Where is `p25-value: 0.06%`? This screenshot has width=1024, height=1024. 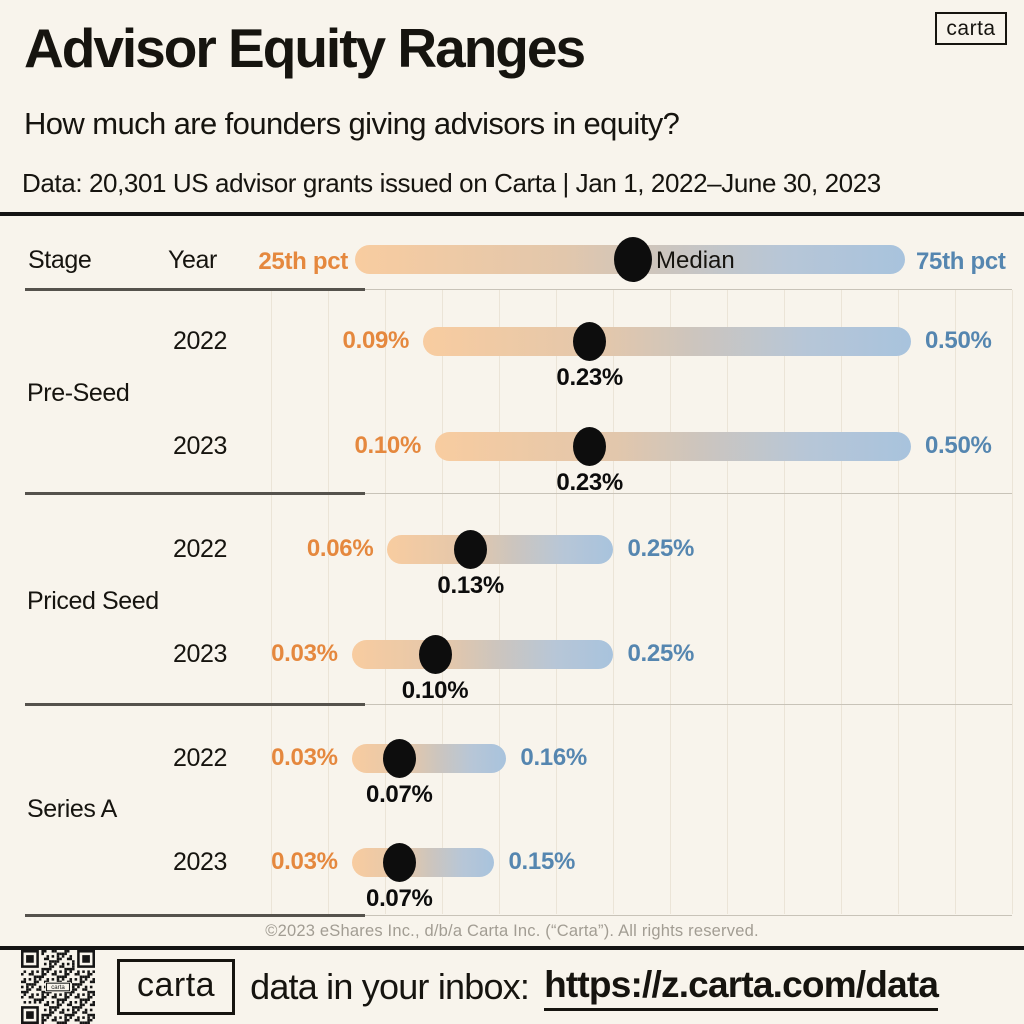 p25-value: 0.06% is located at coordinates (340, 548).